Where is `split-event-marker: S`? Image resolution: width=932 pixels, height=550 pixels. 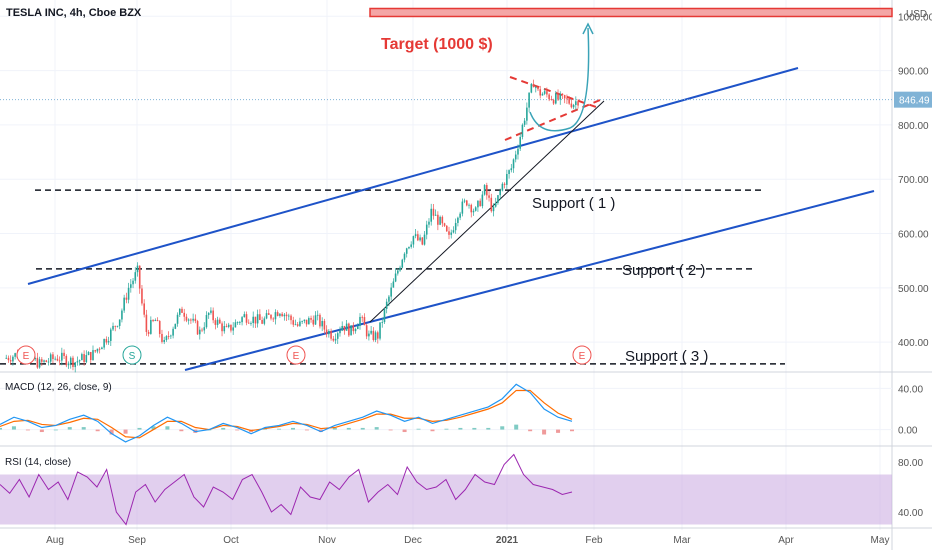
split-event-marker: S is located at coordinates (132, 355).